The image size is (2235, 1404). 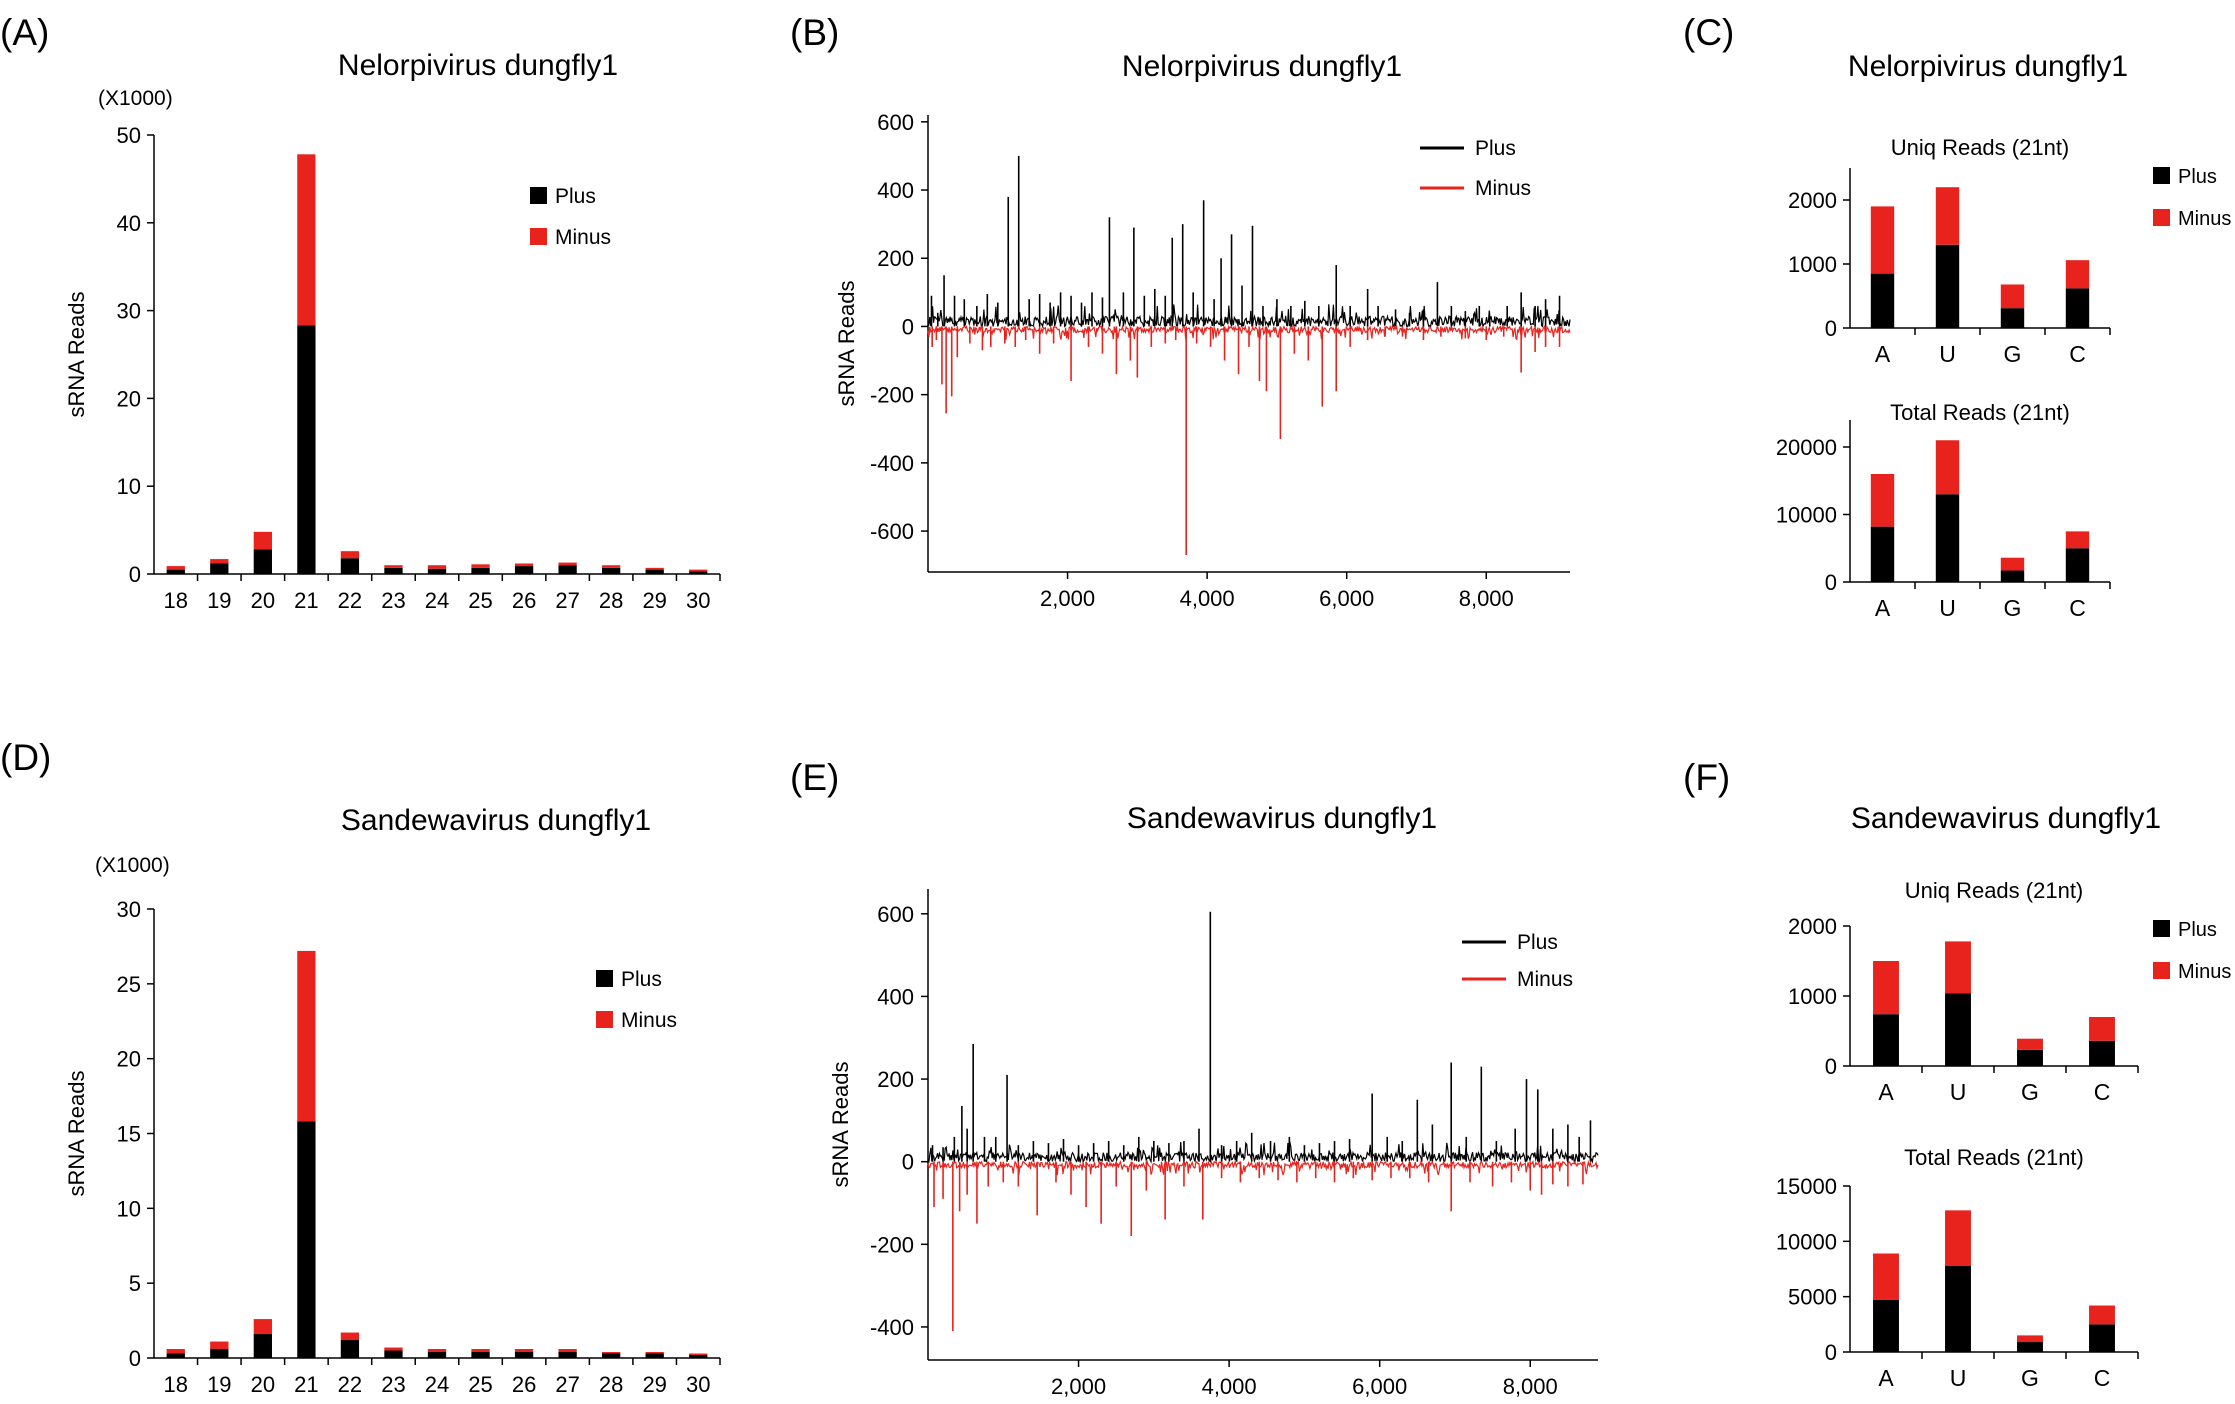 I want to click on y-tick-label-D: 25, so click(x=129, y=984).